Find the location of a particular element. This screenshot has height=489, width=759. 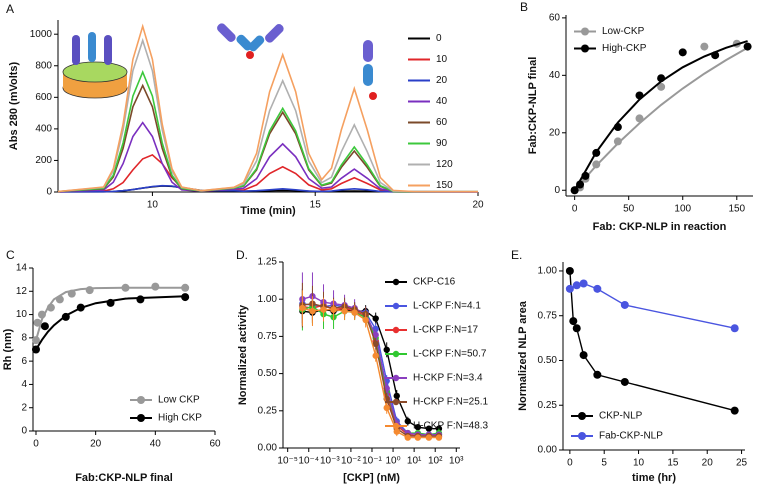

x-tick-label: 0 is located at coordinates (575, 209).